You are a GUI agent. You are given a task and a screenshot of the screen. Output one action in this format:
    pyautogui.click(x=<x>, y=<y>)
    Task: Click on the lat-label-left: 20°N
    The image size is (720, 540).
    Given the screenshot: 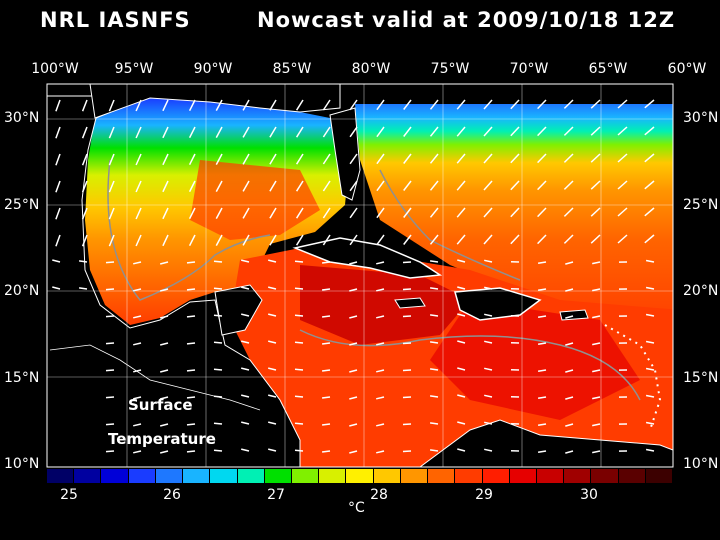 What is the action you would take?
    pyautogui.click(x=22, y=291)
    